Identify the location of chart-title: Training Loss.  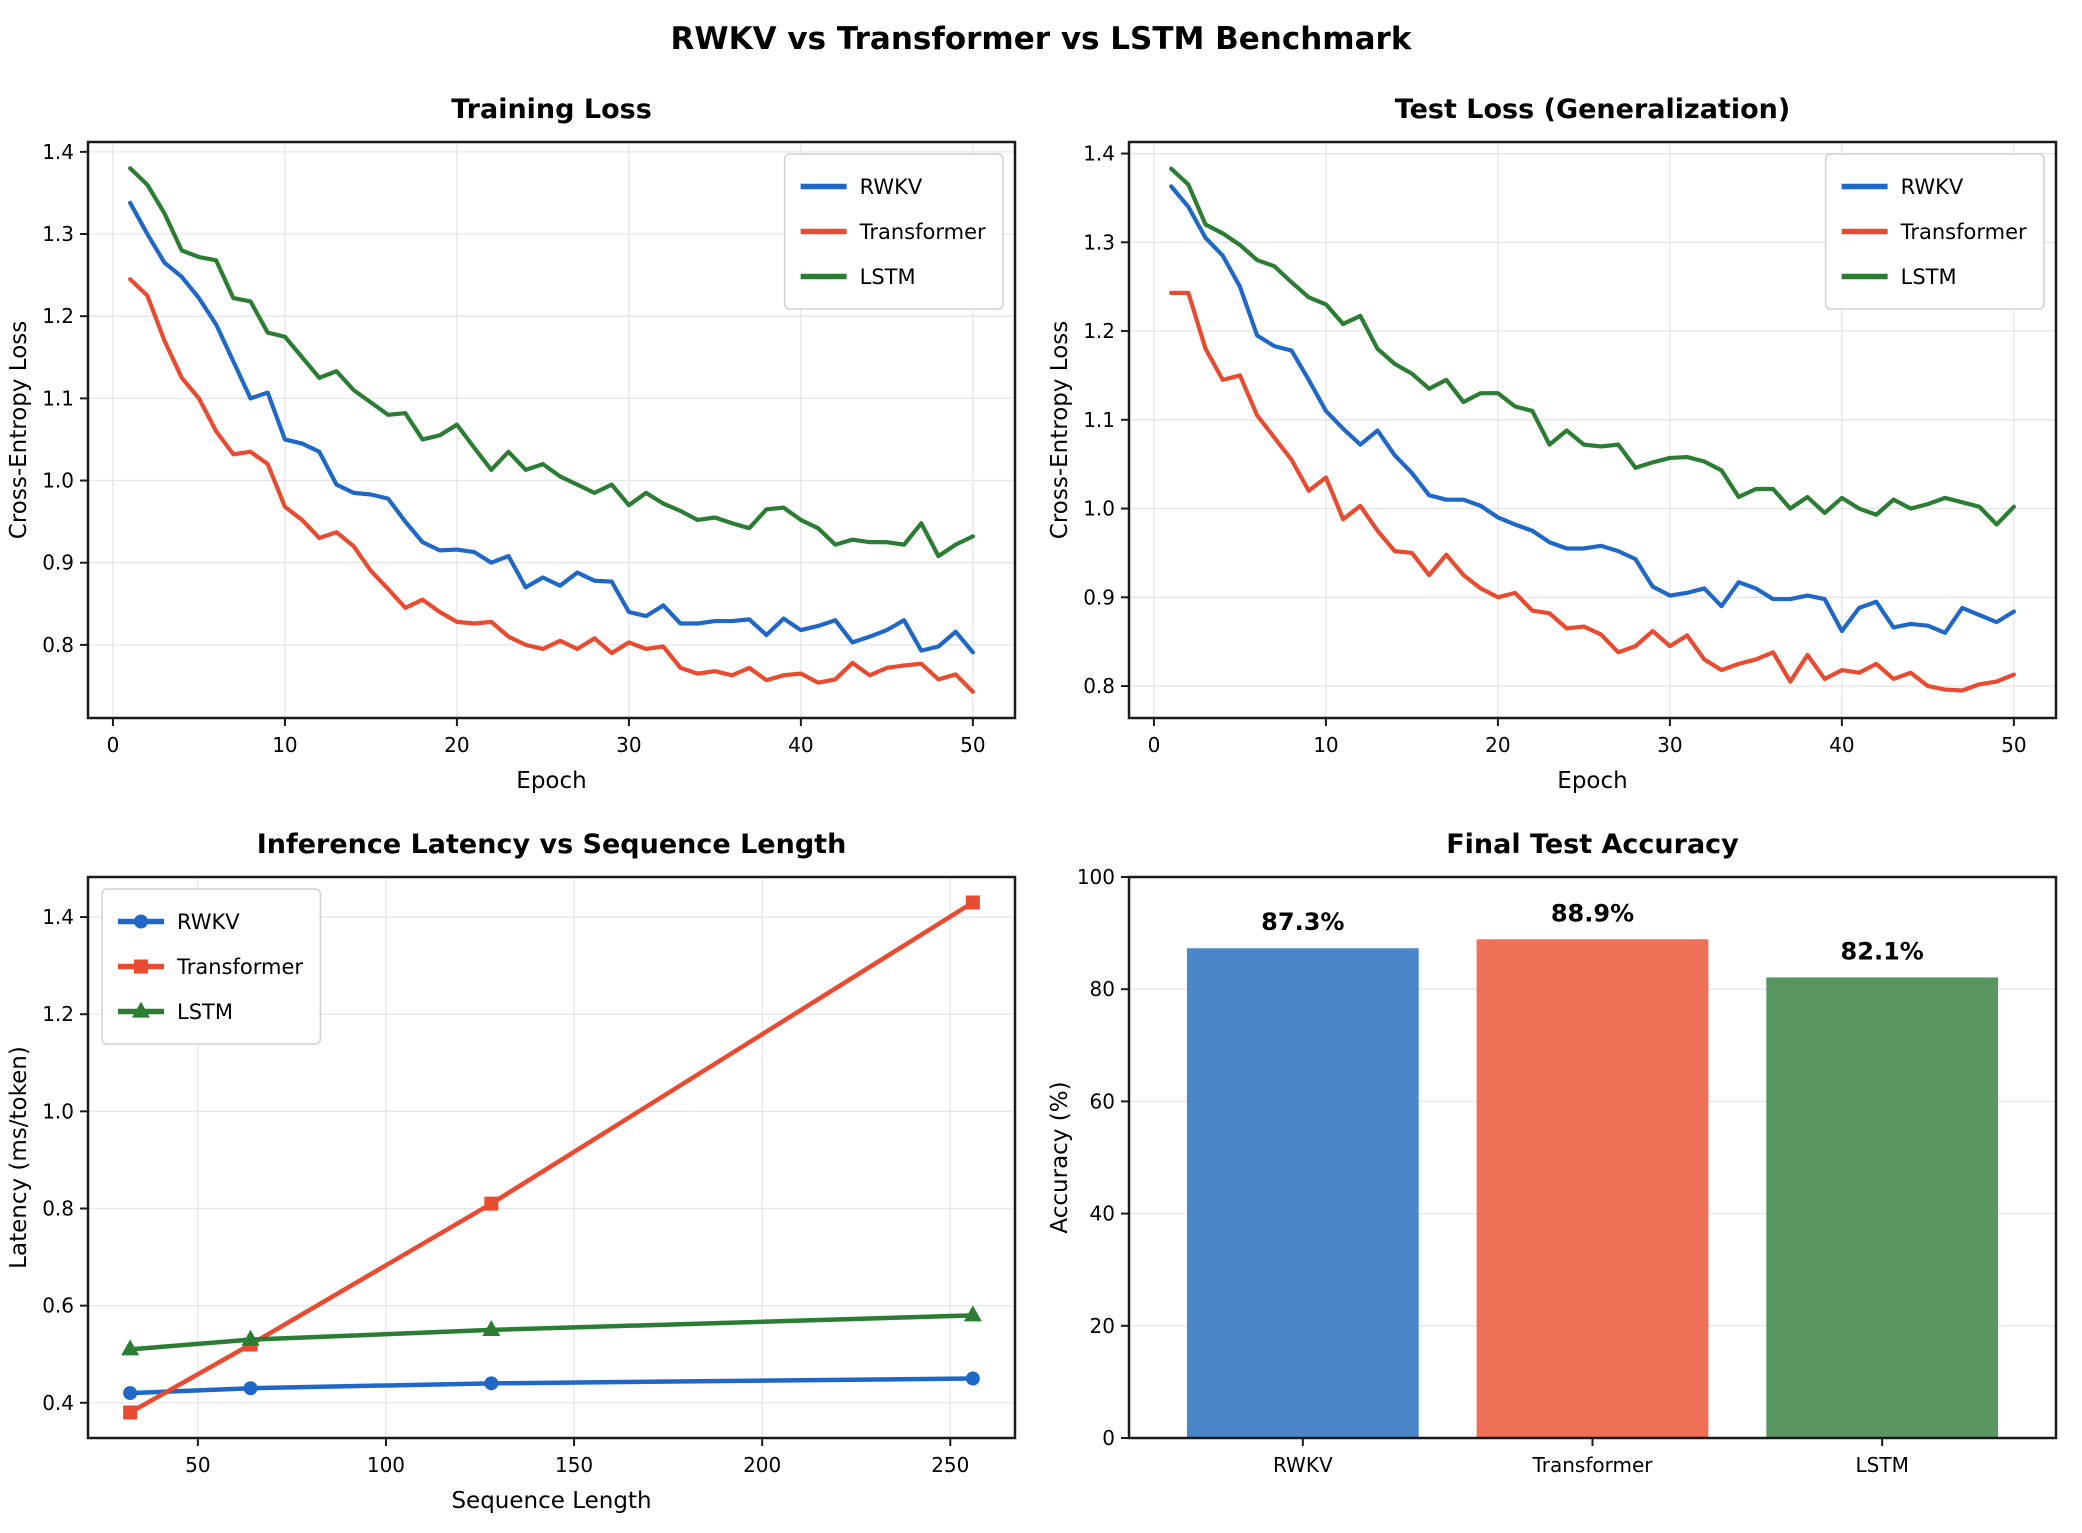
(551, 109).